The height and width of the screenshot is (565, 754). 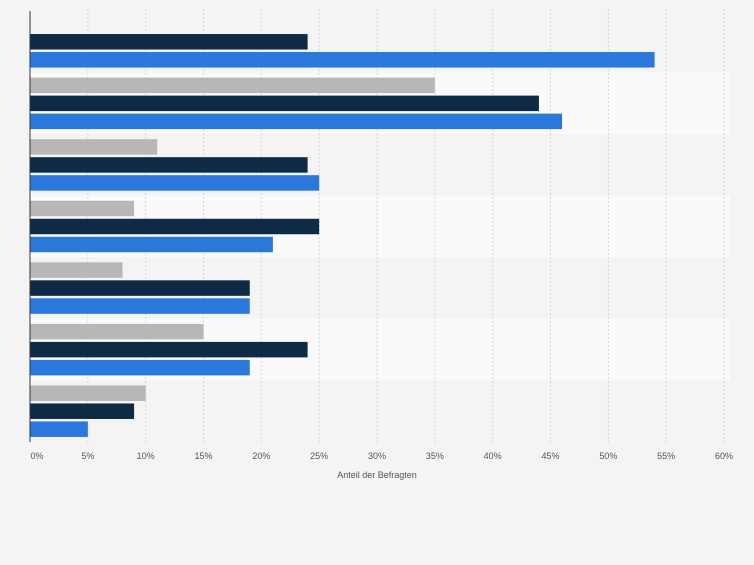 I want to click on x-tick-label: 40%, so click(x=493, y=456).